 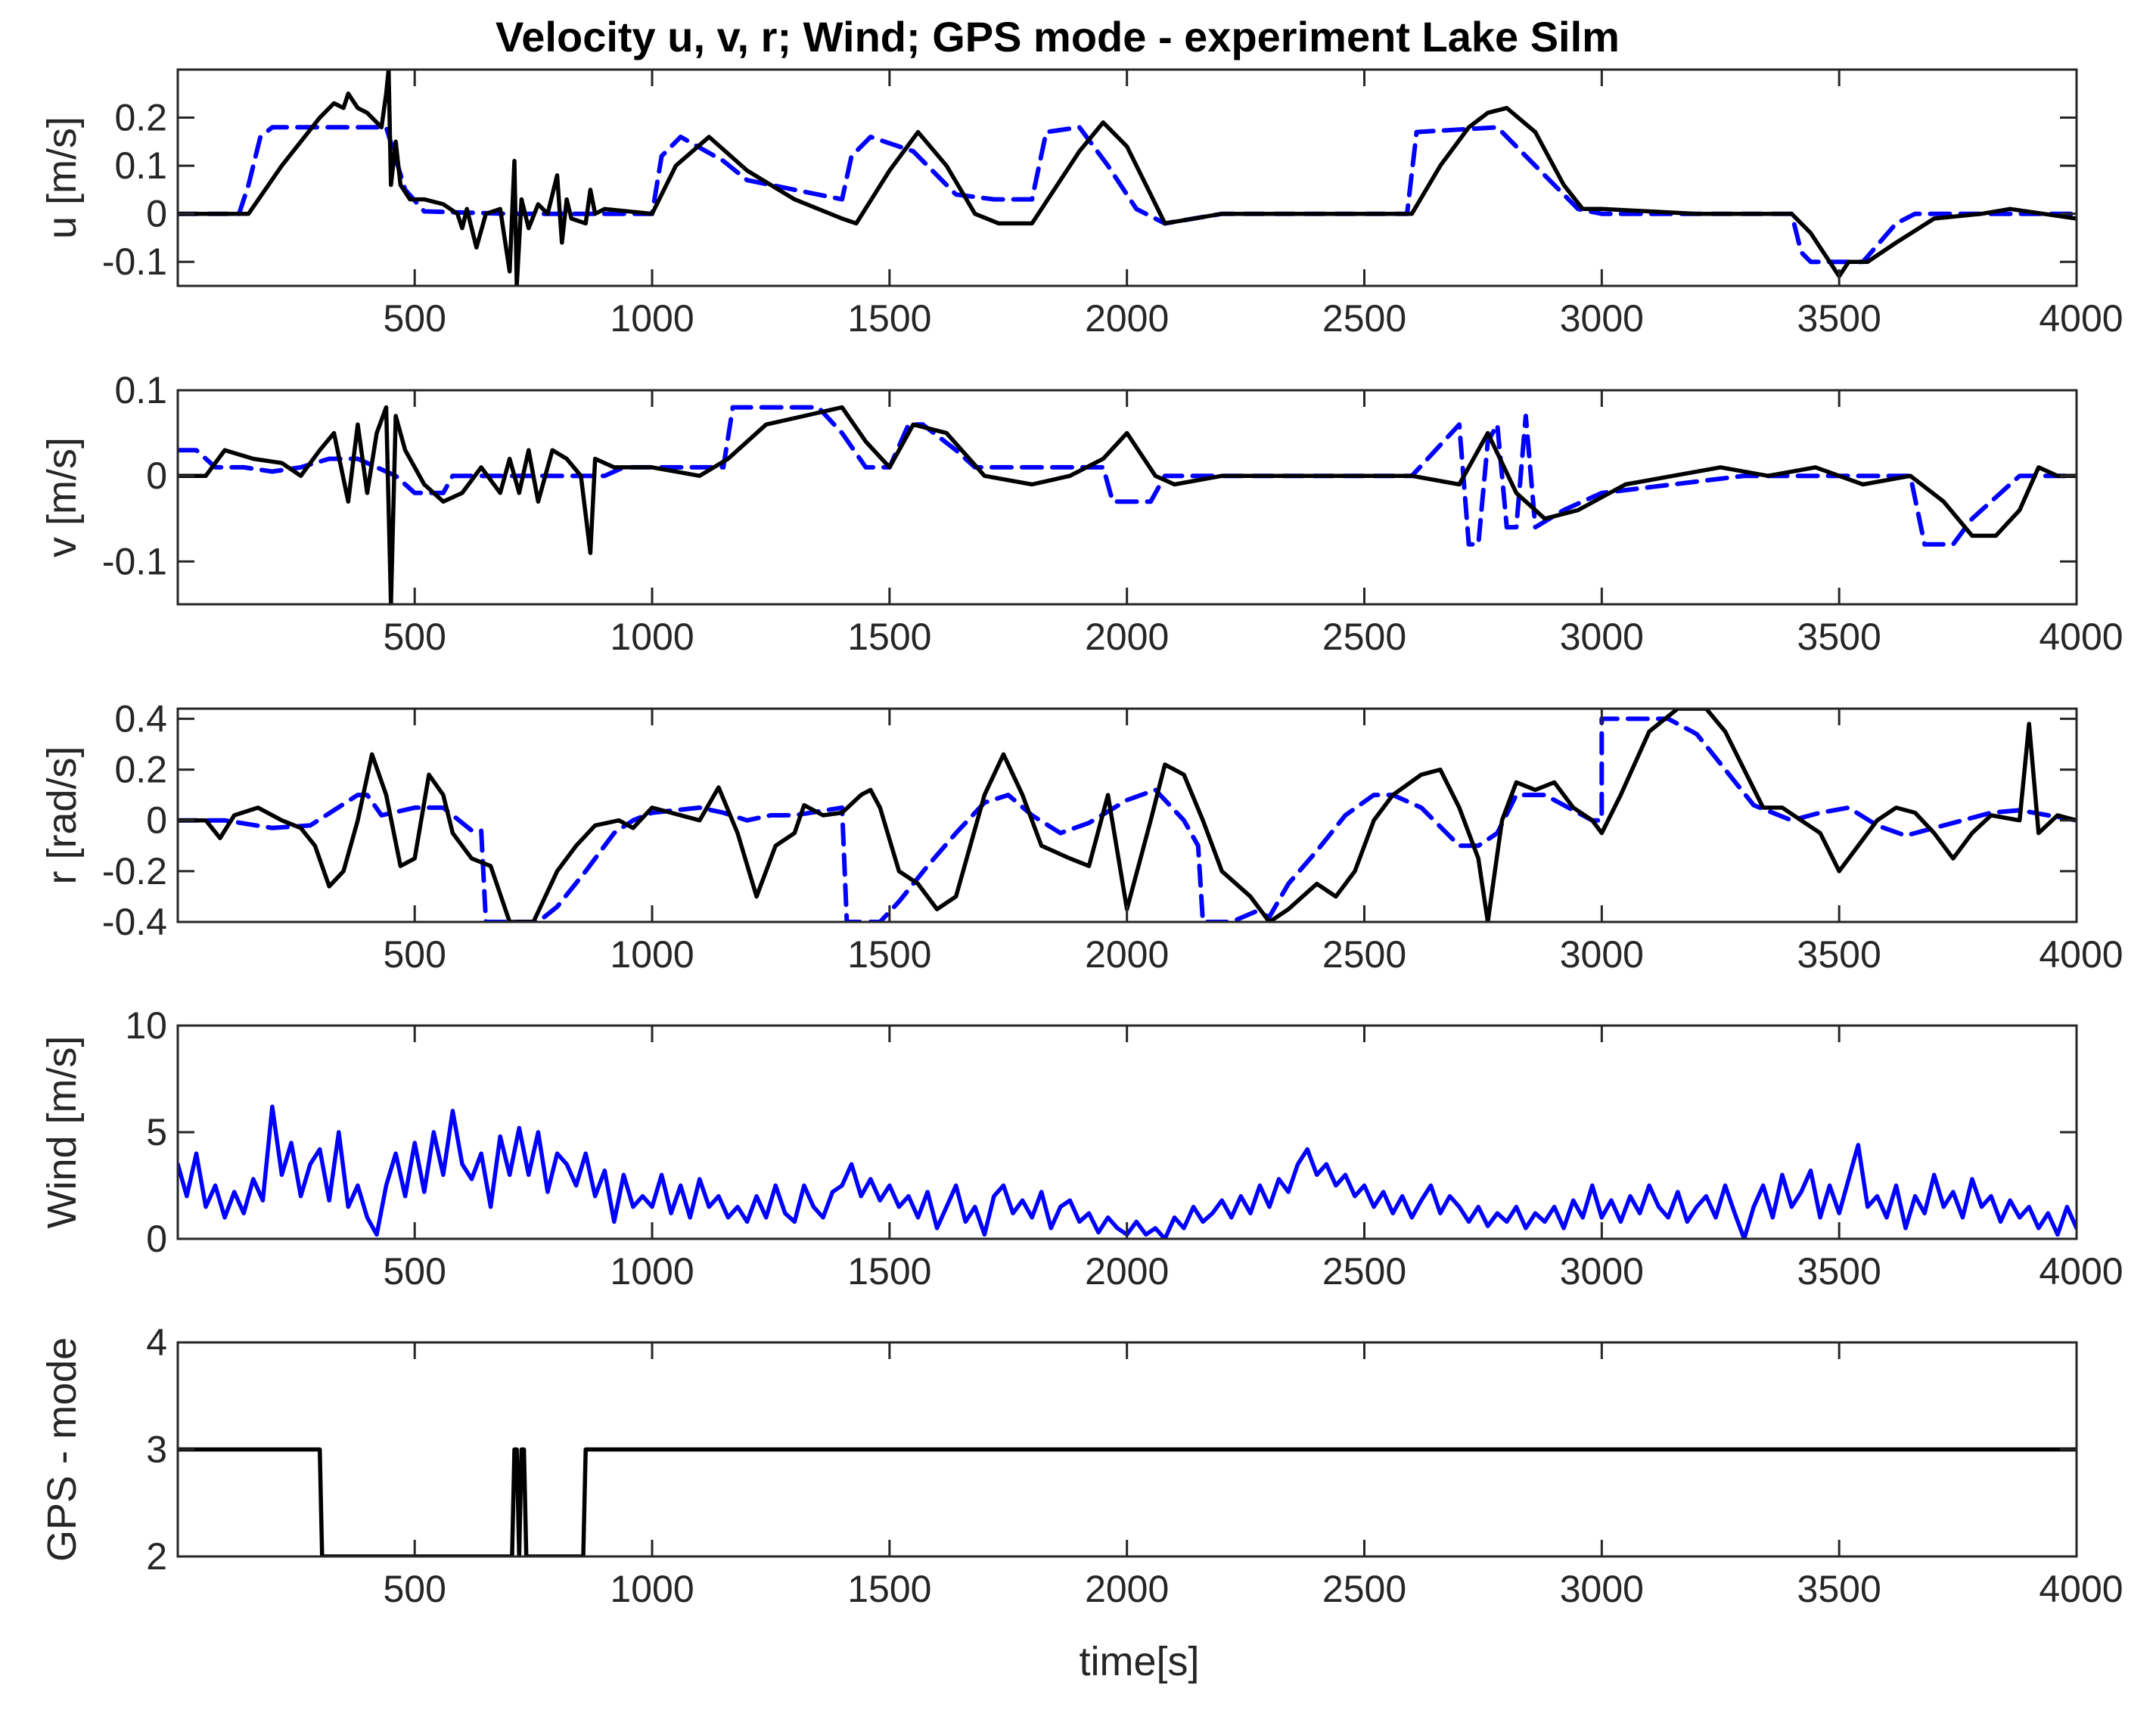 What do you see at coordinates (62, 1131) in the screenshot?
I see `y-axis-label-wind: Wind [m/s]` at bounding box center [62, 1131].